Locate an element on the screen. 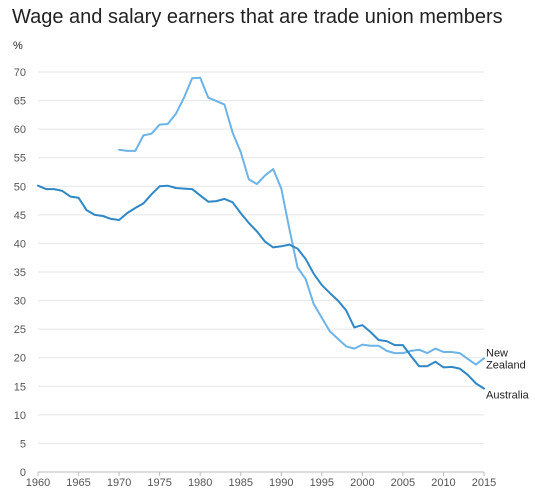 The image size is (535, 491). y-tick-label-60: 60 is located at coordinates (20, 130).